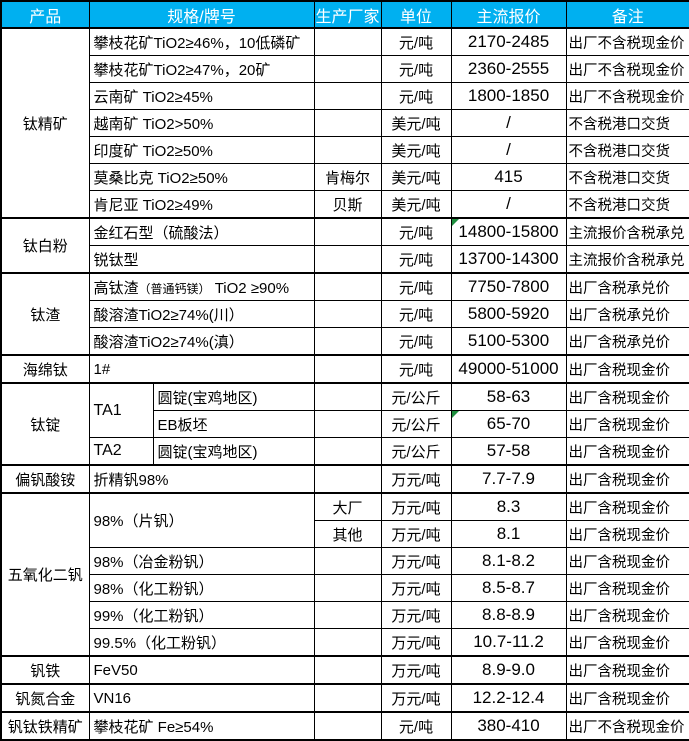 This screenshot has width=689, height=741. I want to click on spec-cell: 98%（冶金粉钒）, so click(201, 561).